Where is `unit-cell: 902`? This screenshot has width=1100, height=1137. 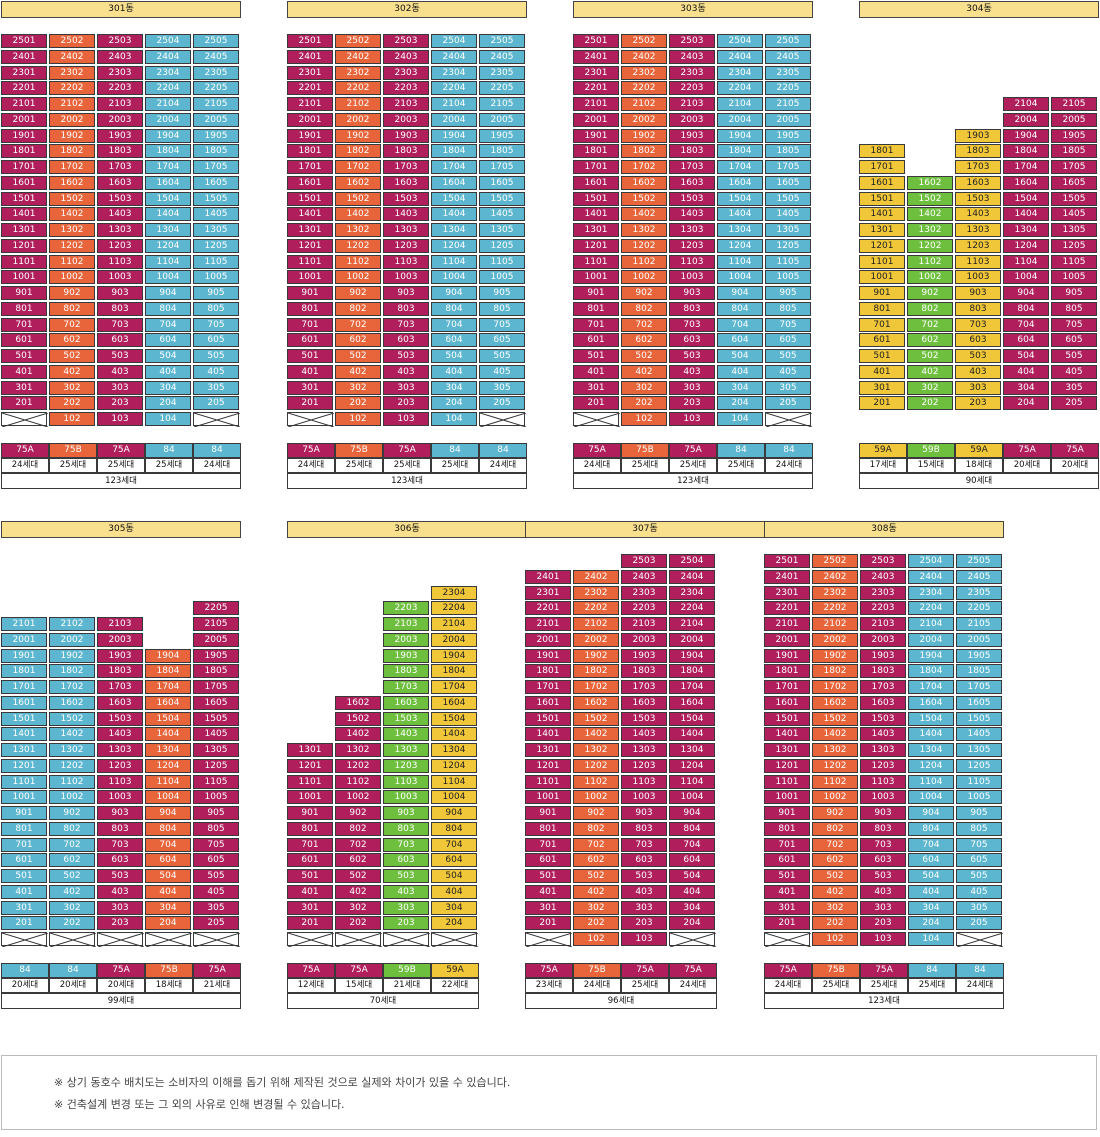
unit-cell: 902 is located at coordinates (358, 293).